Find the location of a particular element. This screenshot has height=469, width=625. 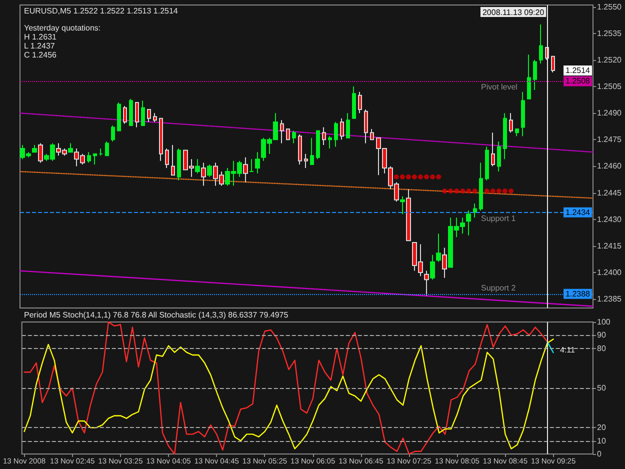

annotation: 1.2388 is located at coordinates (578, 293).